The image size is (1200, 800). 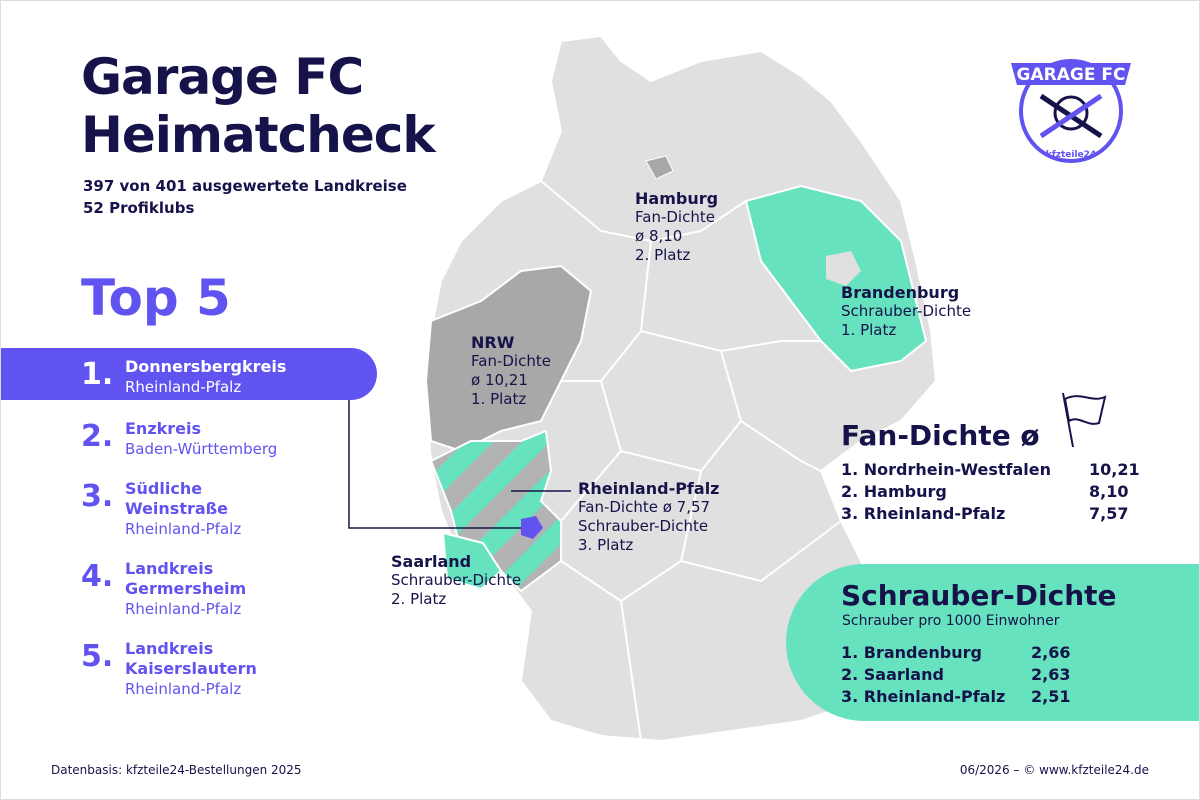 What do you see at coordinates (97, 576) in the screenshot?
I see `rank: 4.` at bounding box center [97, 576].